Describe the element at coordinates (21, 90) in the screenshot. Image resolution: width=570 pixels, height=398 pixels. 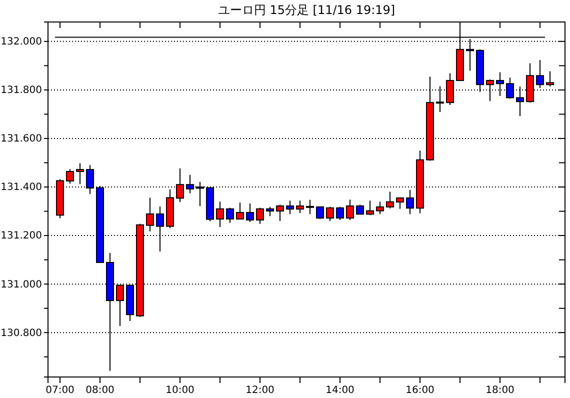
I see `y-tick-label: 131.800` at that location.